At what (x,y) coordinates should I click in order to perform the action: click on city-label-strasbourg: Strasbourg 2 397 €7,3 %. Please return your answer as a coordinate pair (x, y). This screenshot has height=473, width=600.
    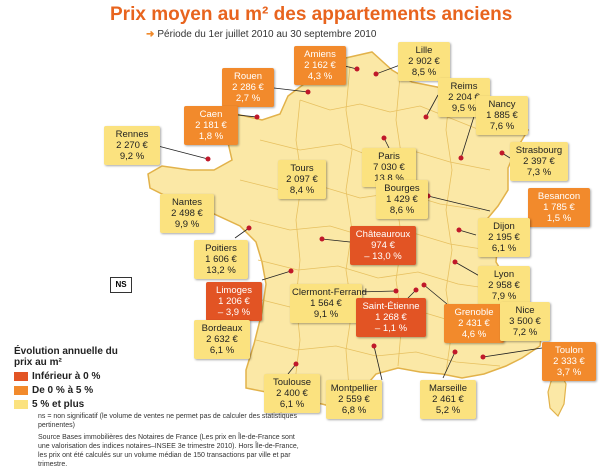
    Looking at the image, I should click on (539, 161).